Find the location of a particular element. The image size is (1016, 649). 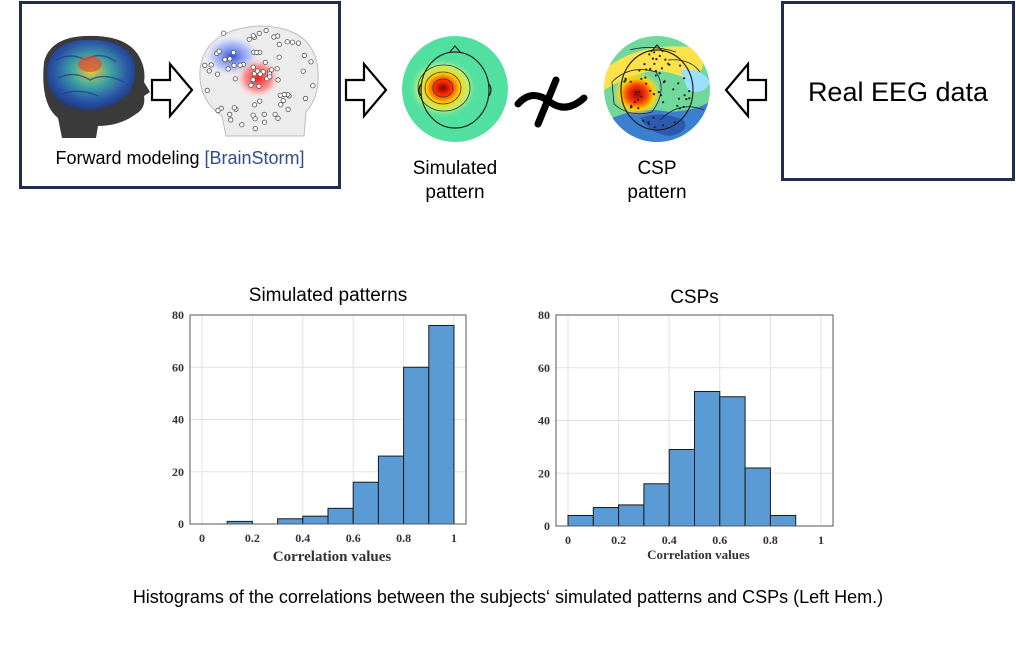

x-tick-label: 1 is located at coordinates (821, 540).